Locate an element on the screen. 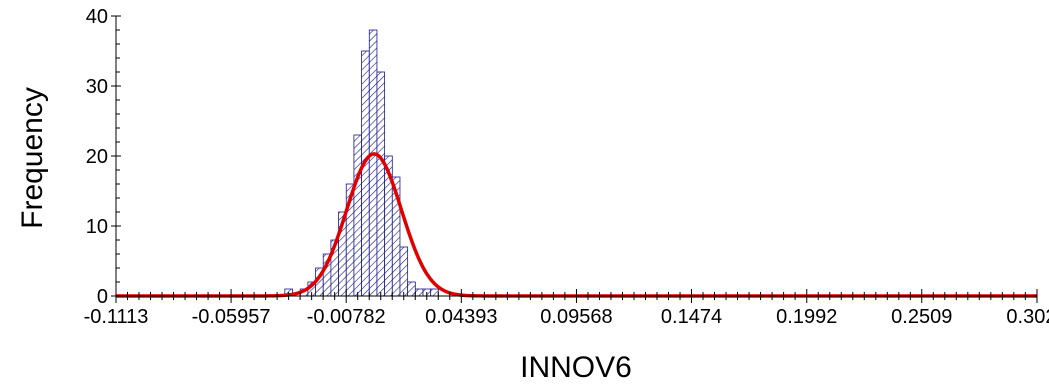 This screenshot has width=1049, height=388. x-tick-label: 0.09568 is located at coordinates (576, 317).